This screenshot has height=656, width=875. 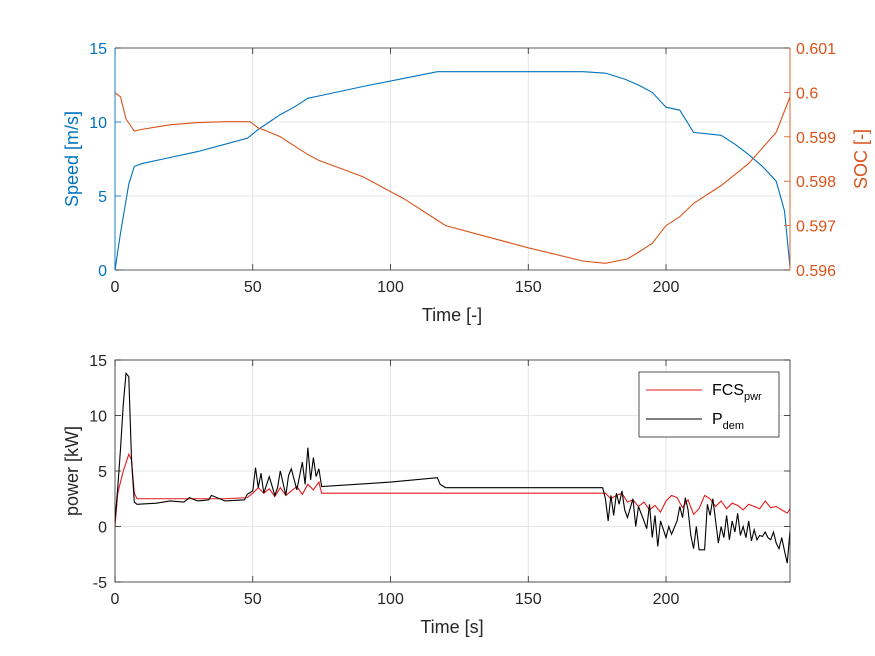 What do you see at coordinates (816, 271) in the screenshot?
I see `top-right-tick-label: 0.596` at bounding box center [816, 271].